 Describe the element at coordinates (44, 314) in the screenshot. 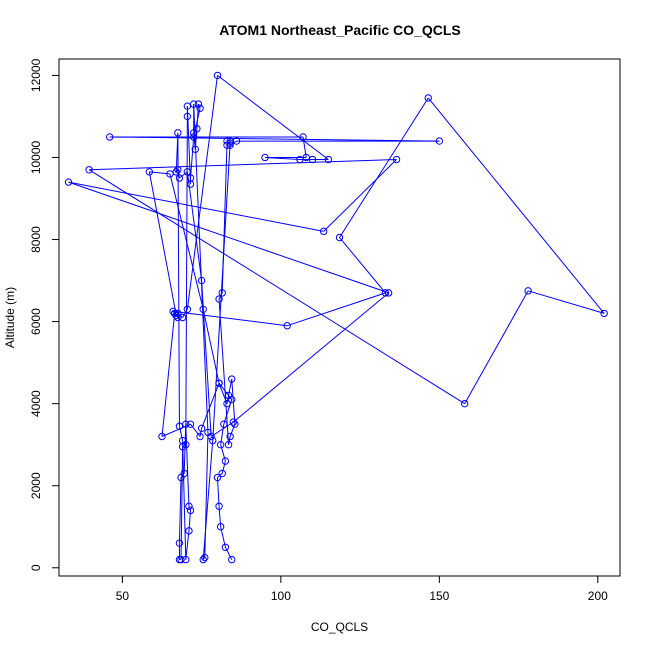

I see `y-axis: 0 2000 4000 6000 8000 10000 12000` at that location.